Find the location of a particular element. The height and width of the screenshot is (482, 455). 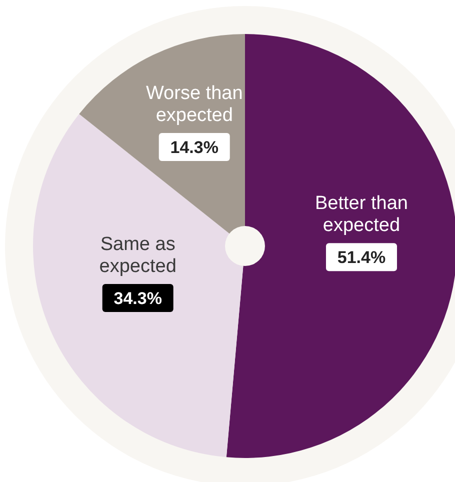

slice-label: Worse than expected is located at coordinates (194, 104).